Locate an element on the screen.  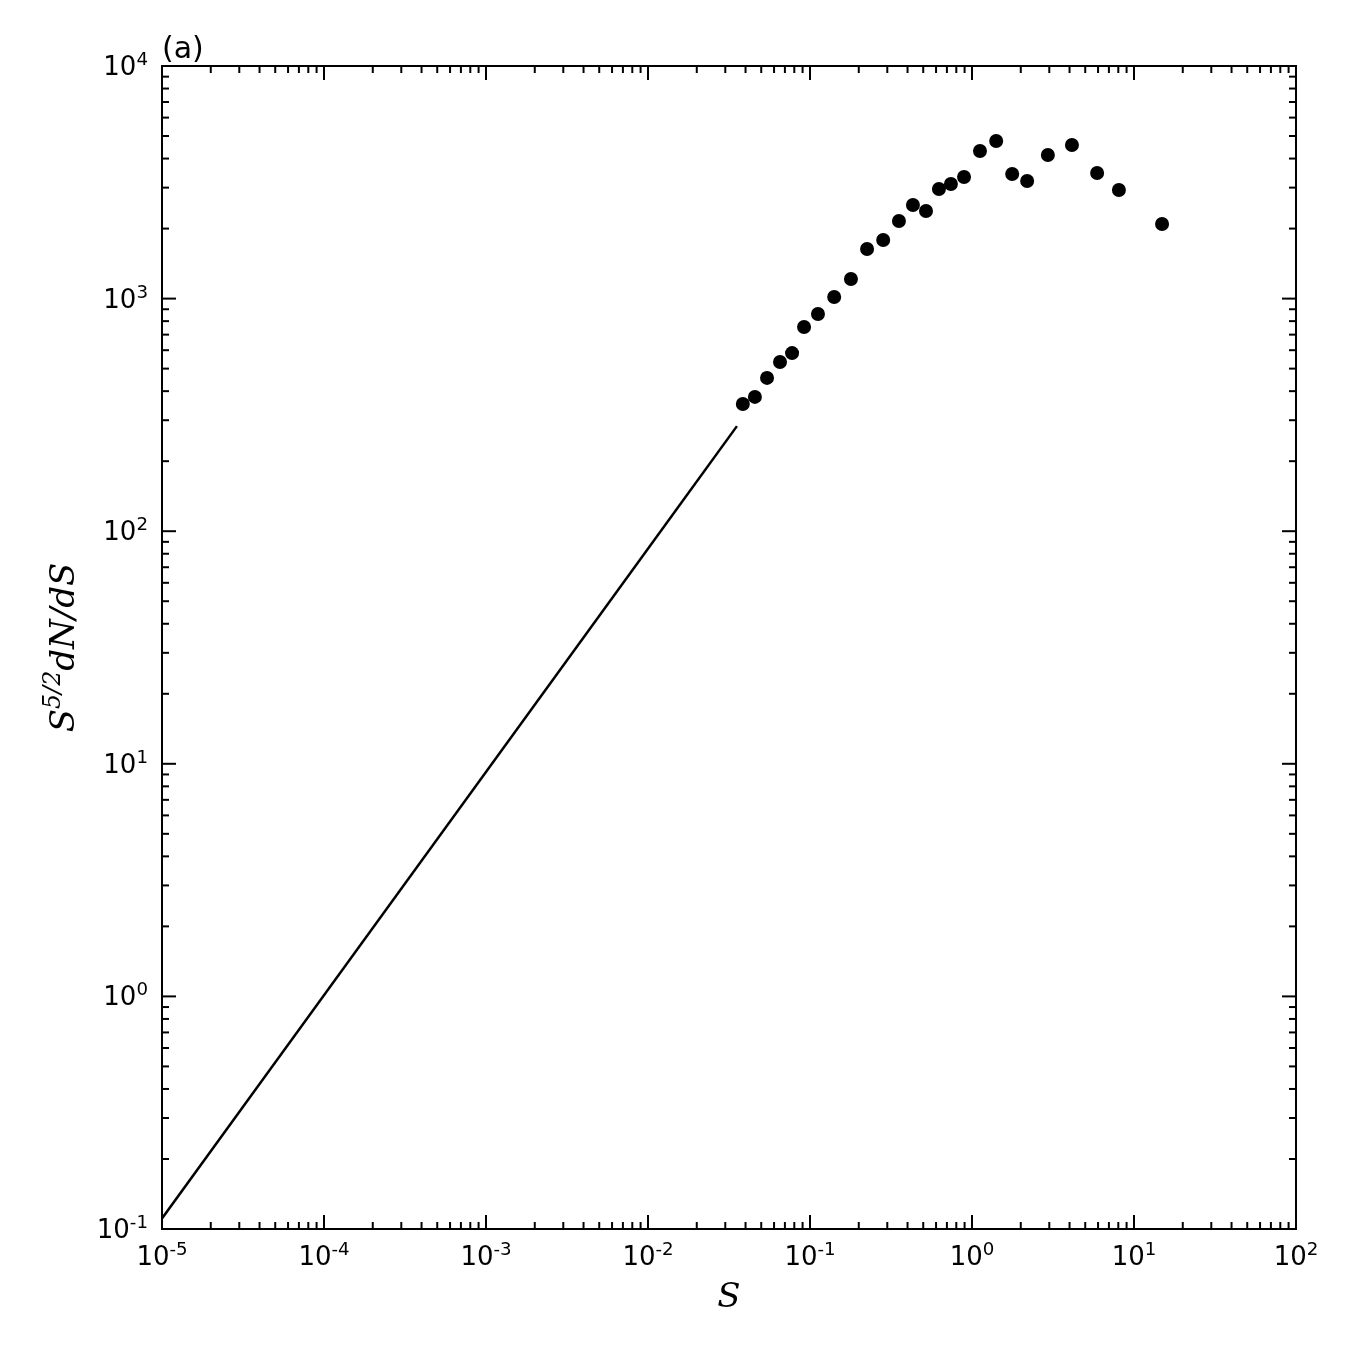
y-tick-label: 10$^{1}$ is located at coordinates (125, 762).